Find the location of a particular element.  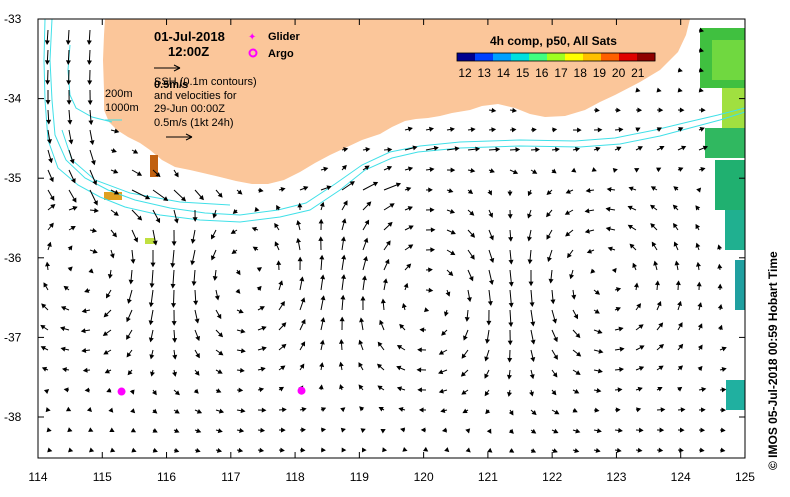

colorbar-title: 4h comp, p50, All Sats is located at coordinates (553, 41).